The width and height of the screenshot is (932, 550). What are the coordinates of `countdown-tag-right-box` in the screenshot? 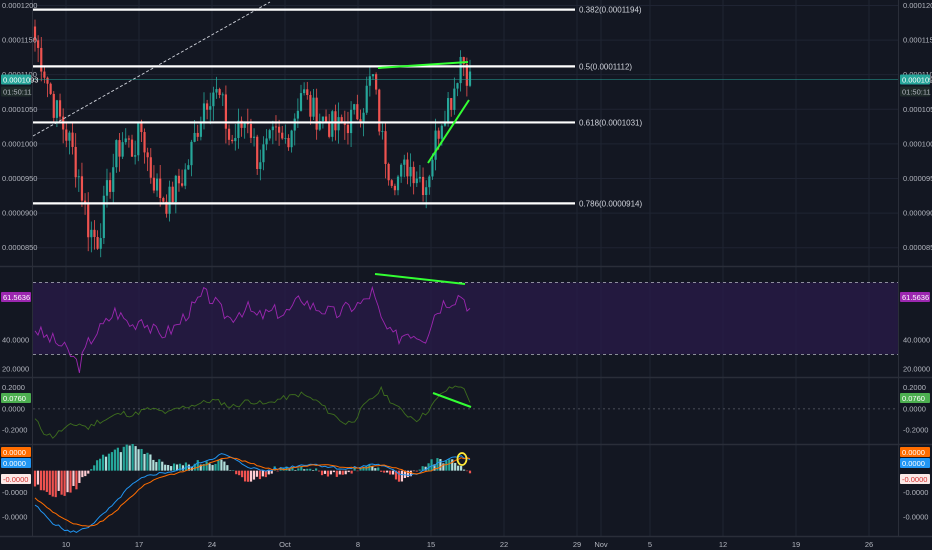 It's located at (915, 91).